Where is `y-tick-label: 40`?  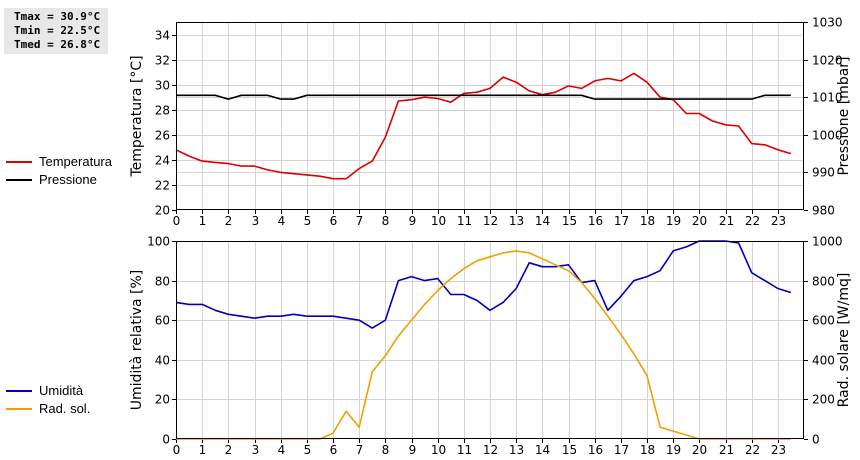
y-tick-label: 40 is located at coordinates (162, 361).